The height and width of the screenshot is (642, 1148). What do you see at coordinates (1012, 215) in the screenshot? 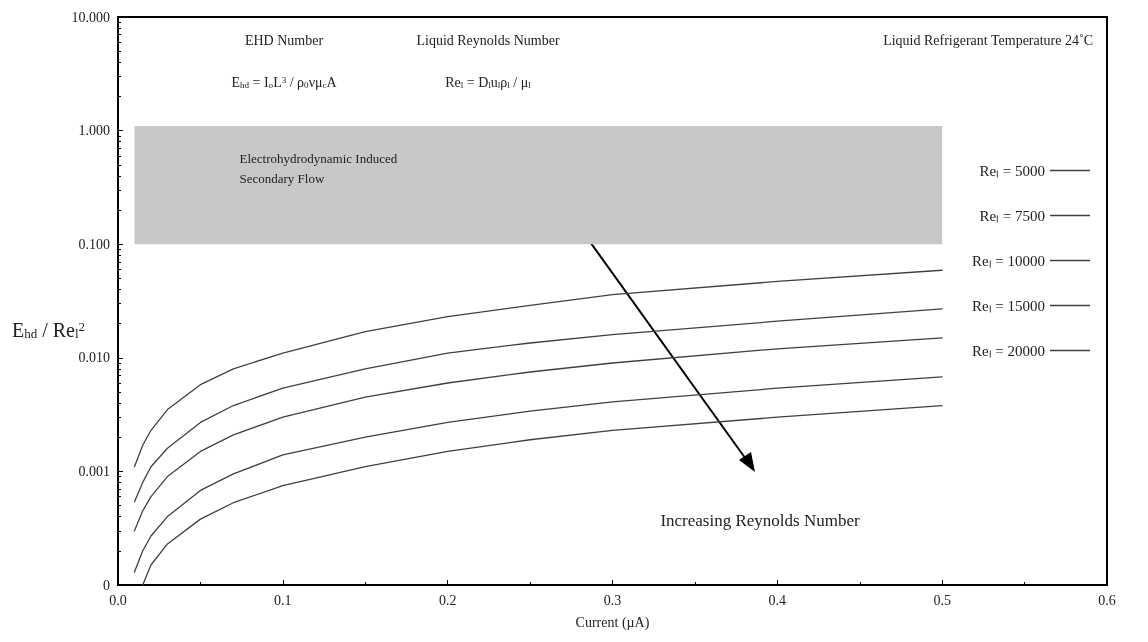
I see `legend-label: Reₗ = 7500` at bounding box center [1012, 215].